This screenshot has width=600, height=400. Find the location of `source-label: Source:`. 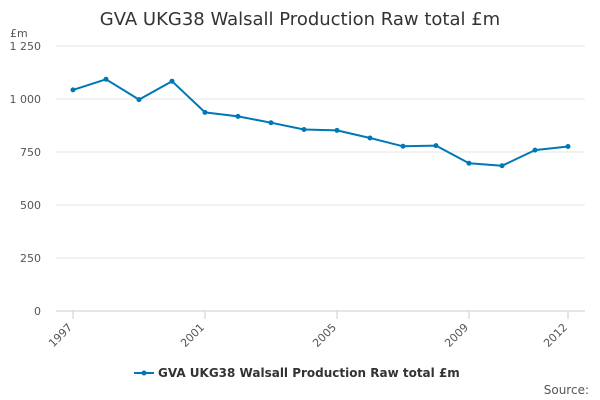

source-label: Source: is located at coordinates (566, 390).